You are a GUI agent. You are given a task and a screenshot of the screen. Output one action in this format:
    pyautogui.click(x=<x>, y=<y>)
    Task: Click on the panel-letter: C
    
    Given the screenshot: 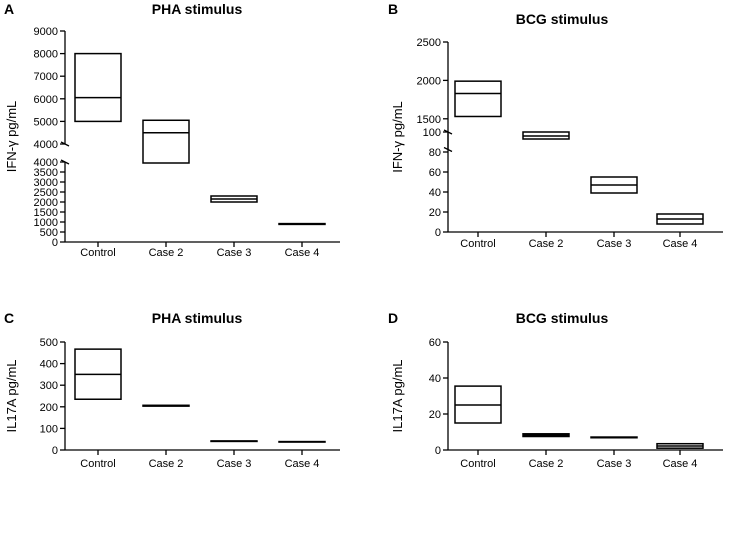 What is the action you would take?
    pyautogui.click(x=9, y=318)
    